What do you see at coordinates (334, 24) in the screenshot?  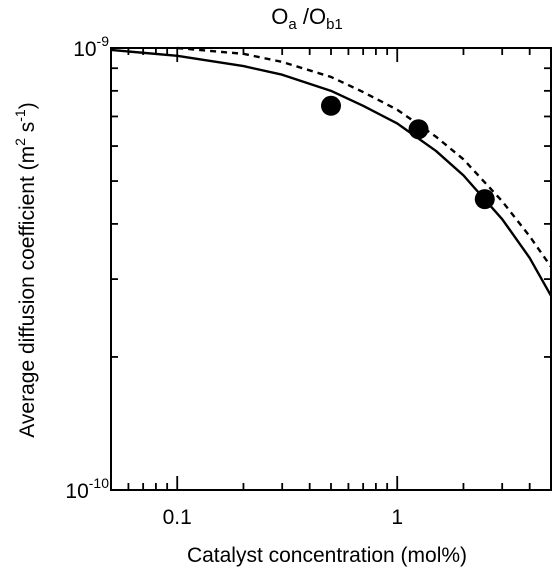 I see `title-sub-b: b1` at bounding box center [334, 24].